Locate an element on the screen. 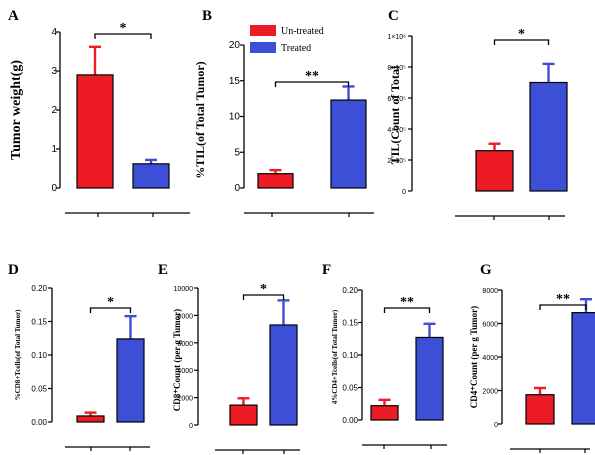  legend-label-treated: Treated is located at coordinates (296, 48).